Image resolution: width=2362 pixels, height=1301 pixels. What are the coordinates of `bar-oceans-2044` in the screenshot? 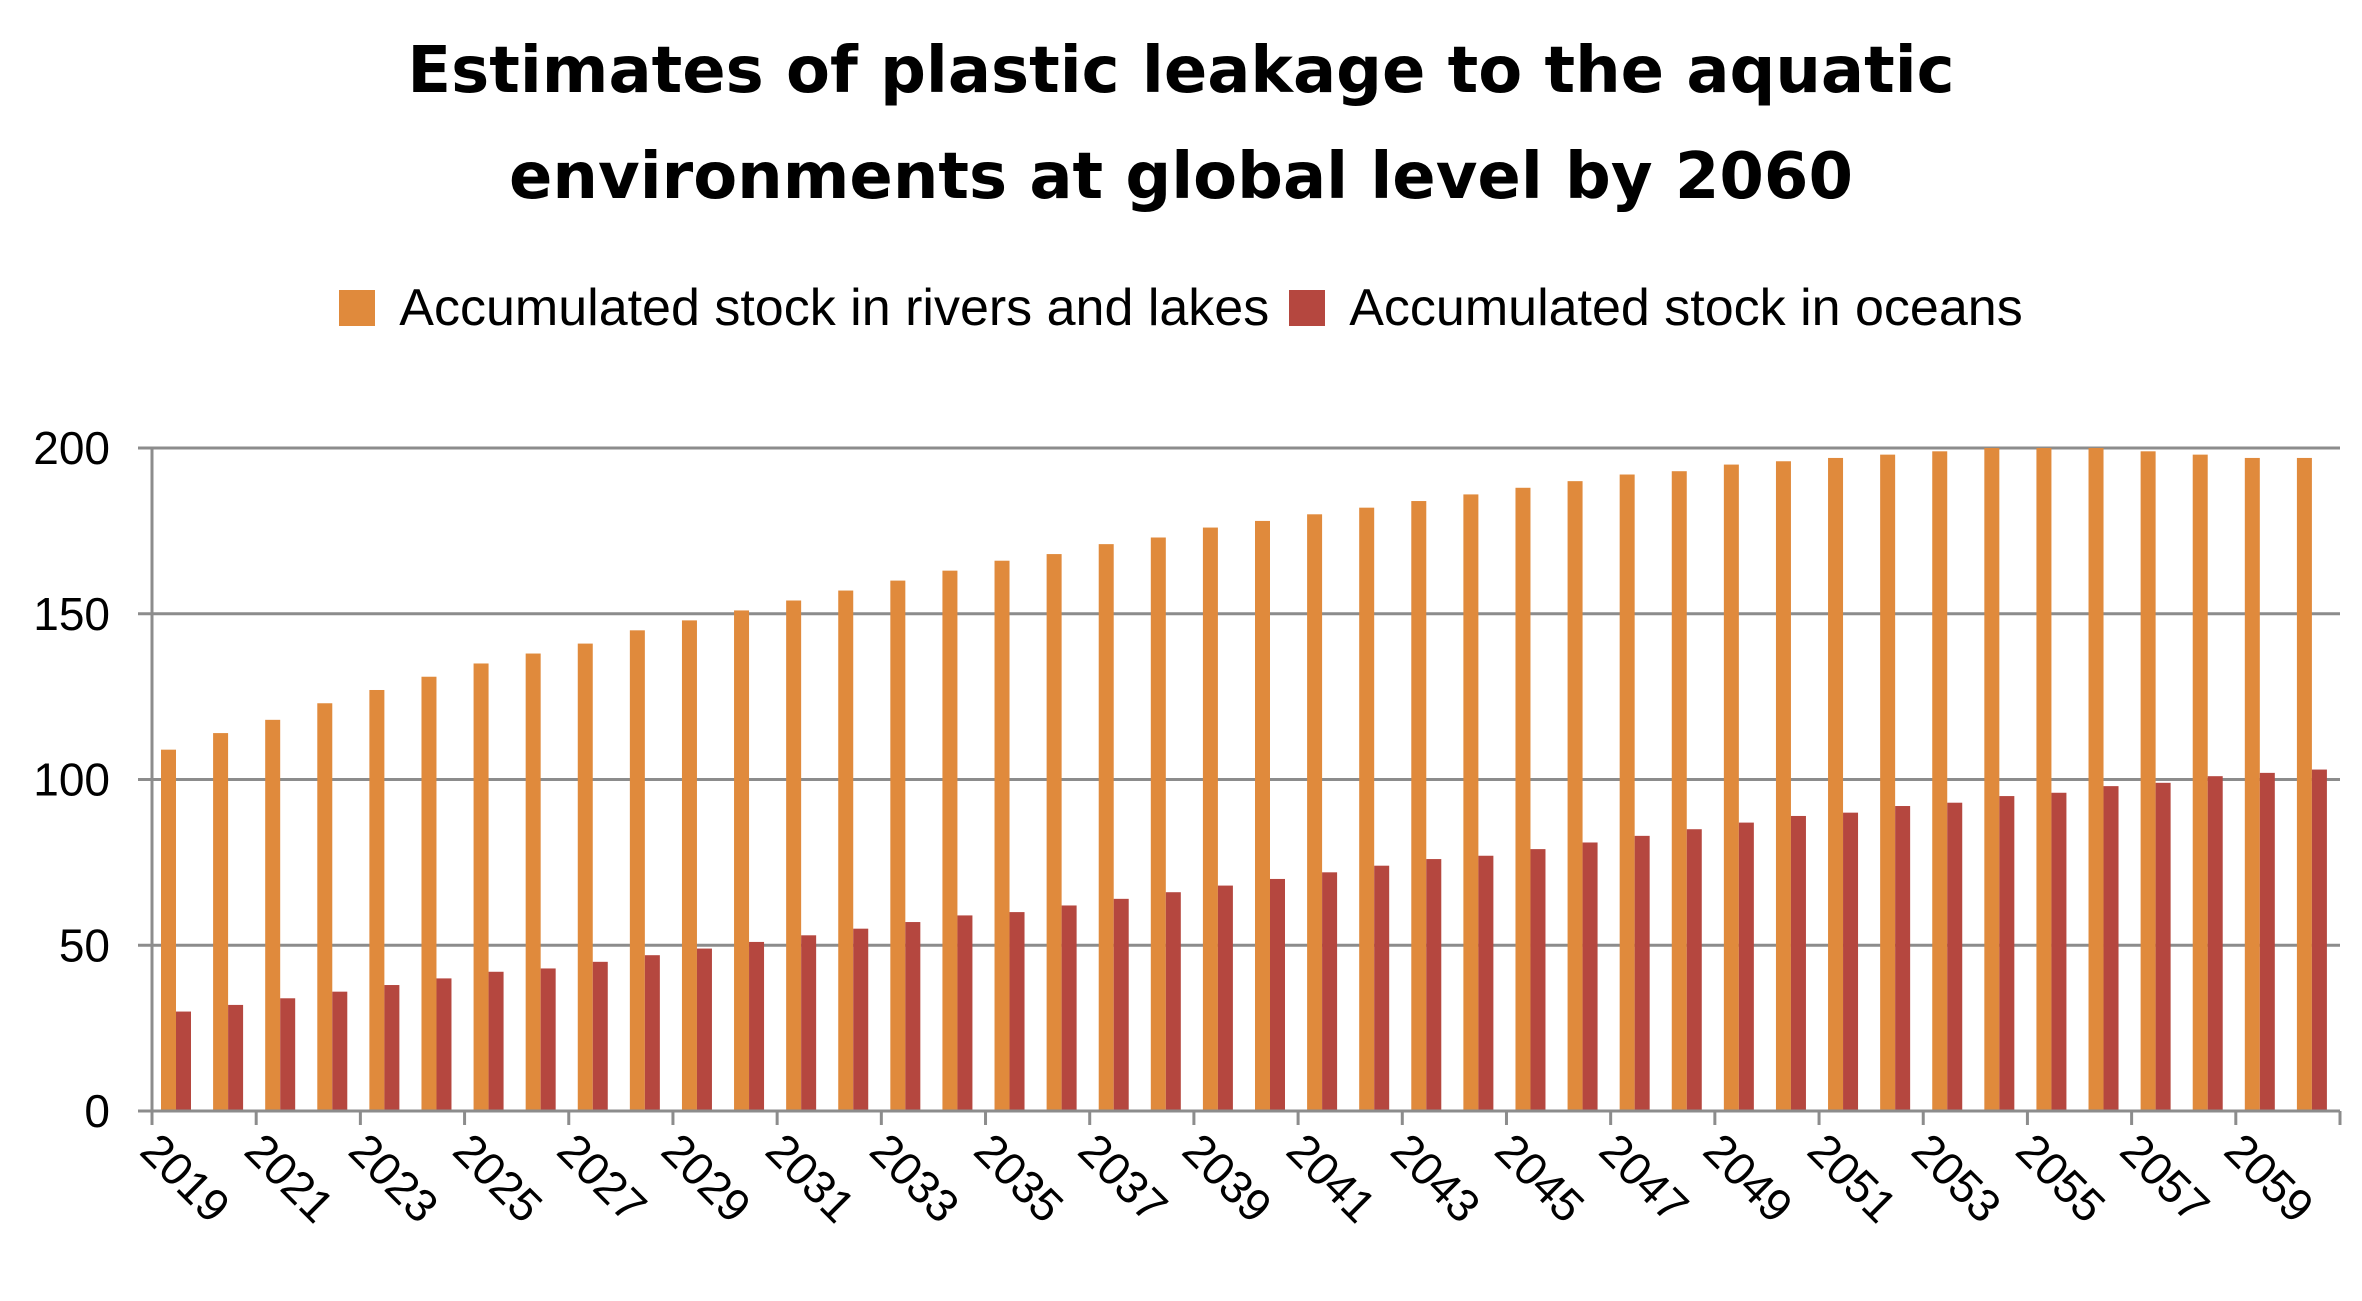 It's located at (1486, 983).